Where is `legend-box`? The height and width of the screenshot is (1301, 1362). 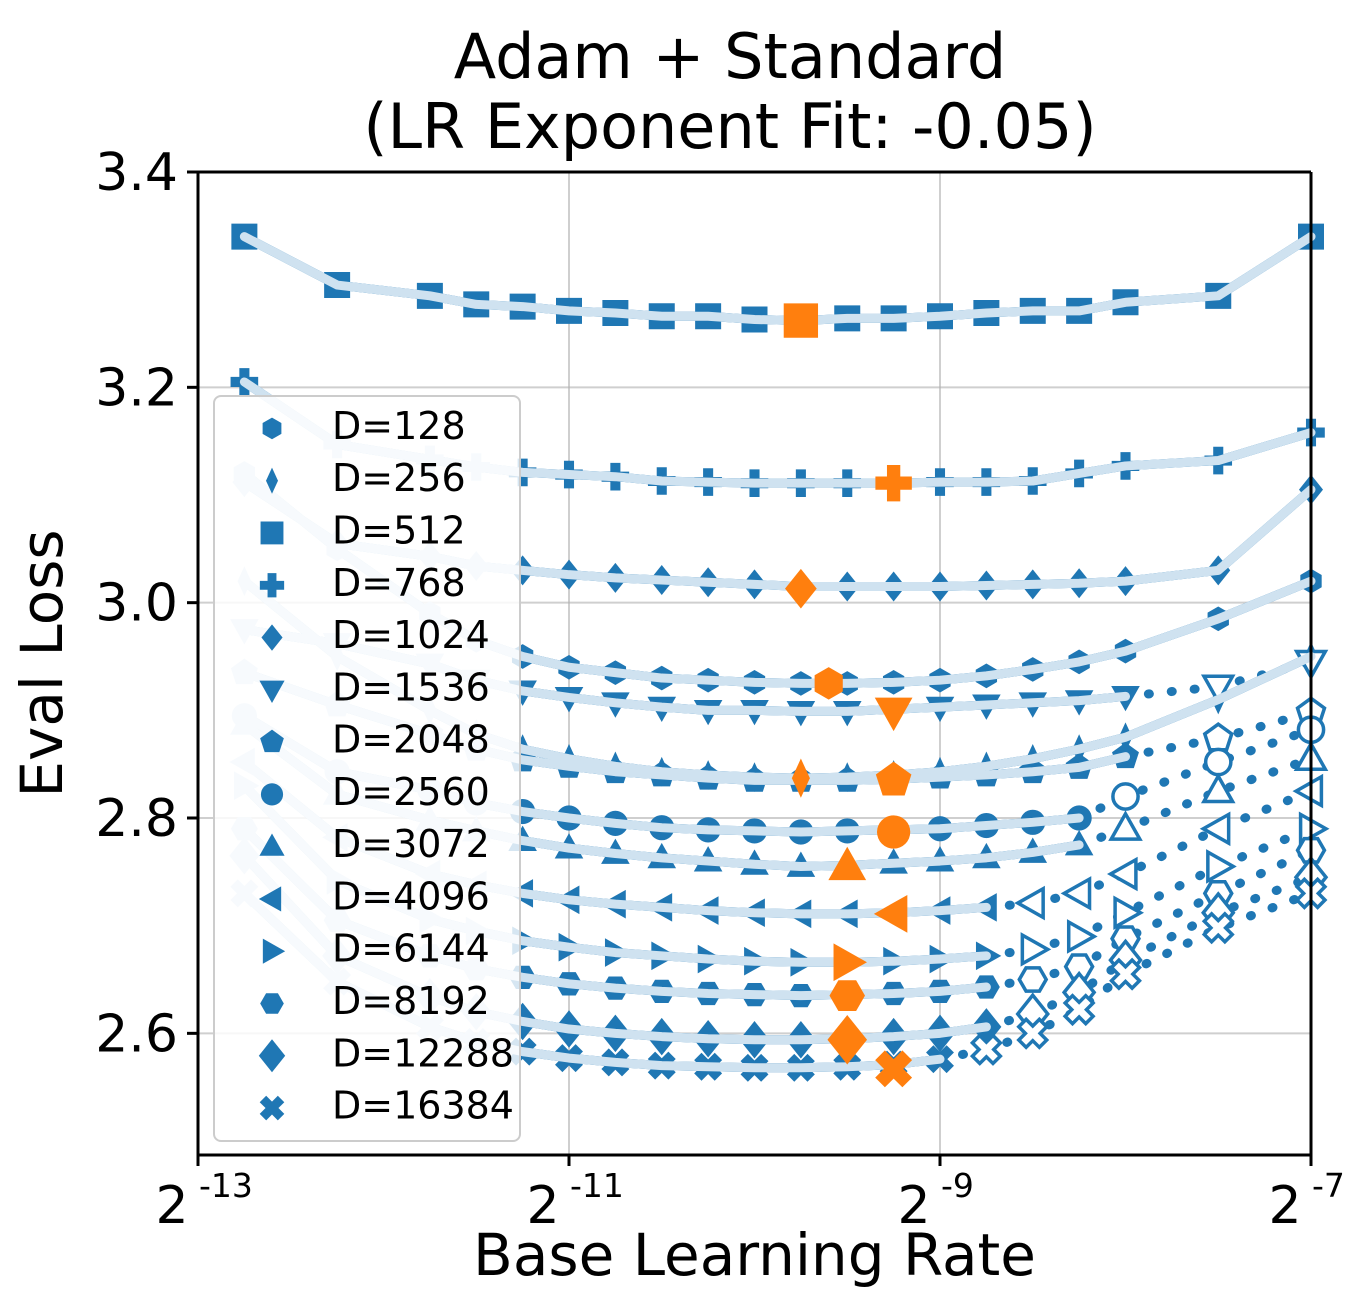 legend-box is located at coordinates (367, 768).